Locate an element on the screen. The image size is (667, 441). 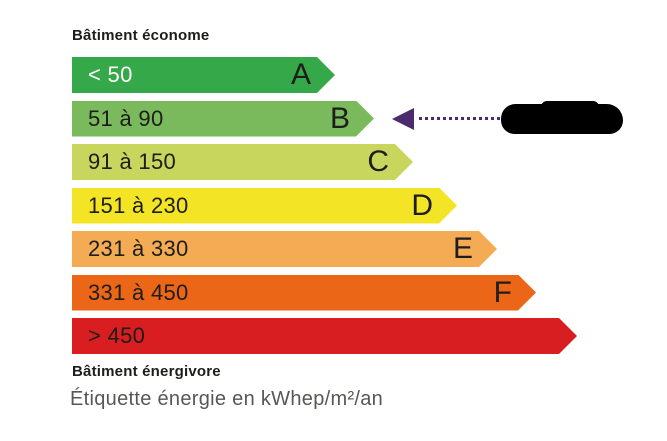
economical-building-label: Bâtiment économe is located at coordinates (141, 35).